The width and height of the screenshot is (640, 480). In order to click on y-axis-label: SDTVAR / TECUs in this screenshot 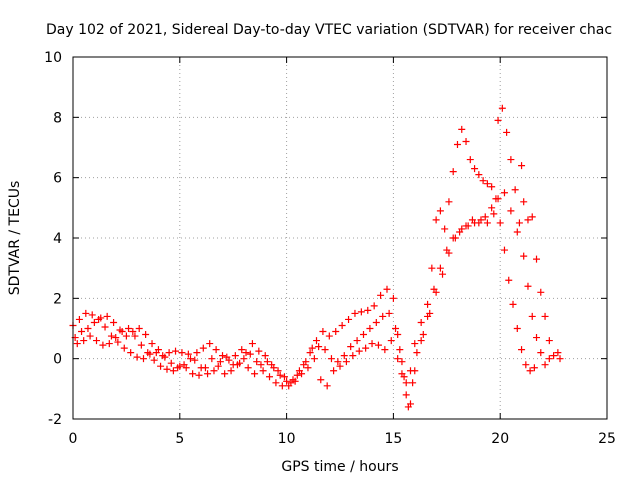, I will do `click(15, 238)`.